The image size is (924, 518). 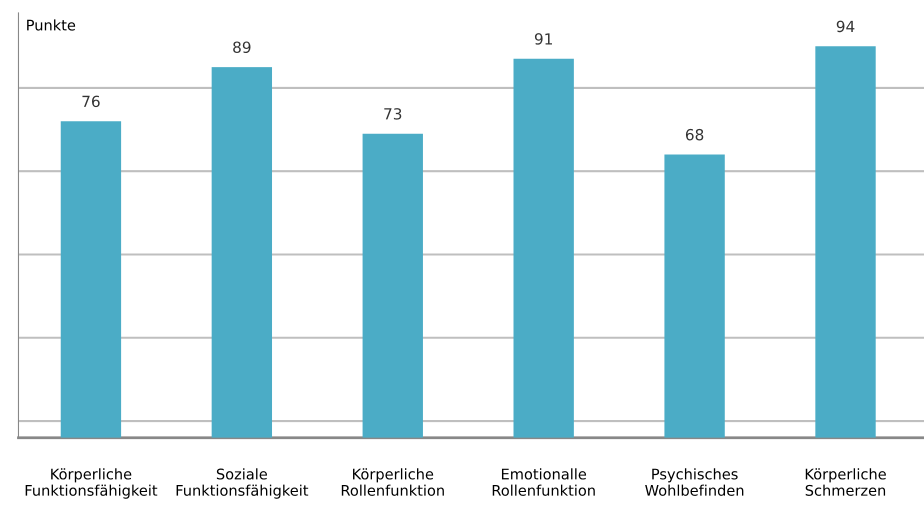 I want to click on x-tick-label: Körperliche Schmerzen, so click(x=846, y=482).